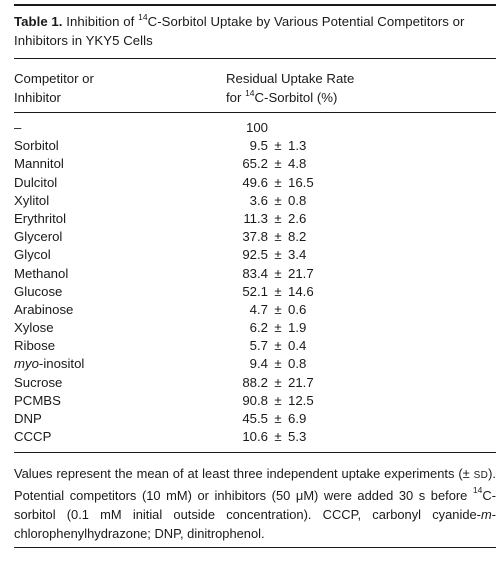  What do you see at coordinates (100, 21) in the screenshot?
I see `caption-title-pre: Inhibition of` at bounding box center [100, 21].